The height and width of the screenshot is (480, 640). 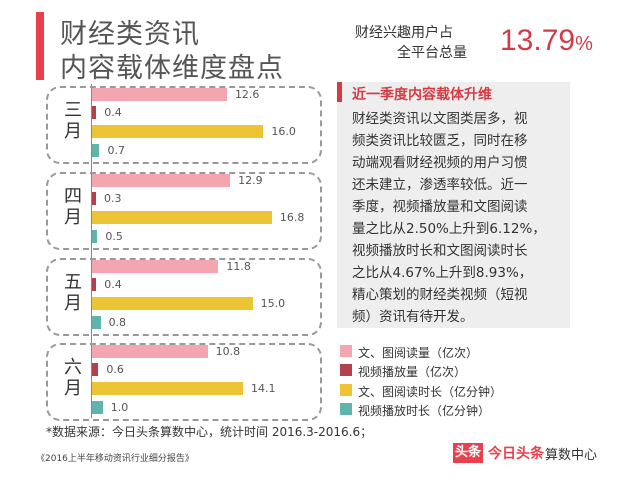 I want to click on brand-logo: 头条, so click(x=468, y=453).